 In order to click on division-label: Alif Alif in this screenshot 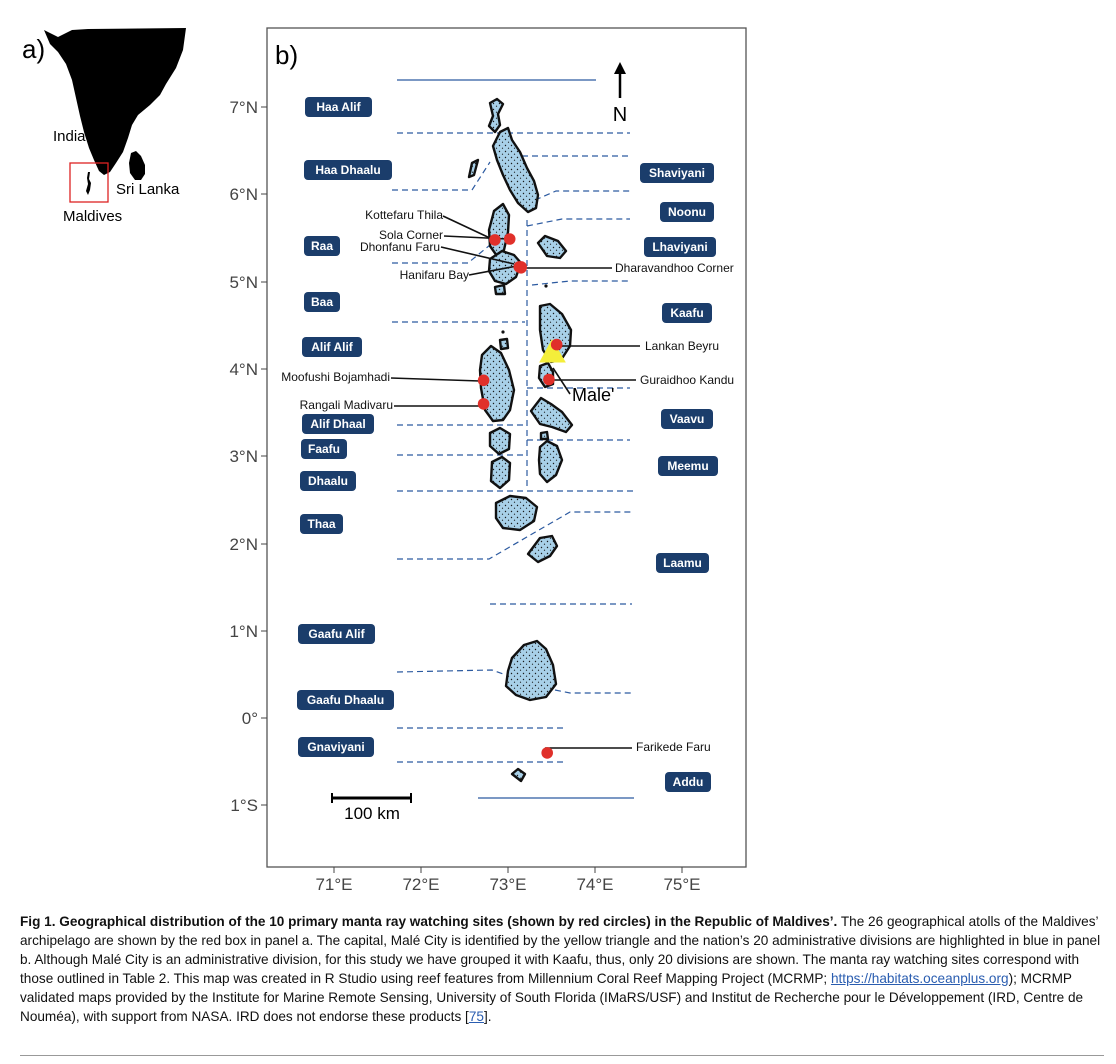, I will do `click(332, 347)`.